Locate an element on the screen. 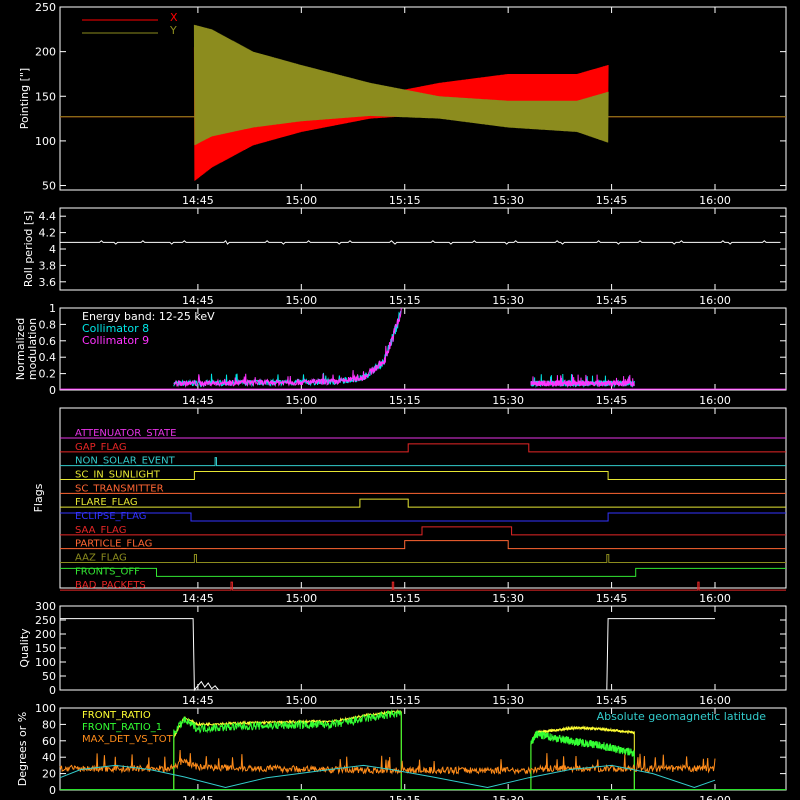 This screenshot has height=800, width=800. ratios-xtick-label-1: 15:00 is located at coordinates (301, 797).